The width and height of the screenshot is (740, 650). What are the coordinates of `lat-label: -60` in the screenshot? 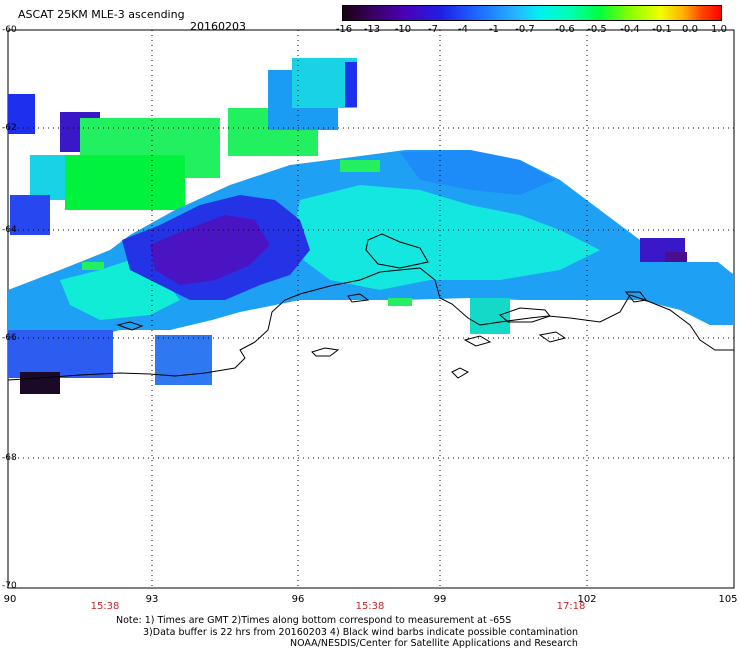 It's located at (9, 30).